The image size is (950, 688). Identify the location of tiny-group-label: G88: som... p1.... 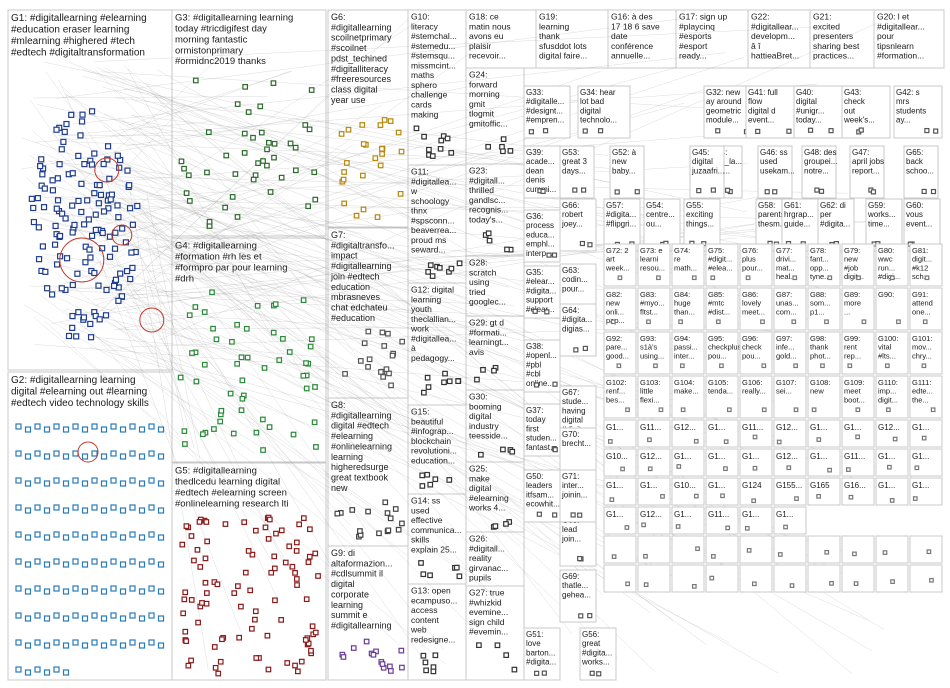
(820, 303).